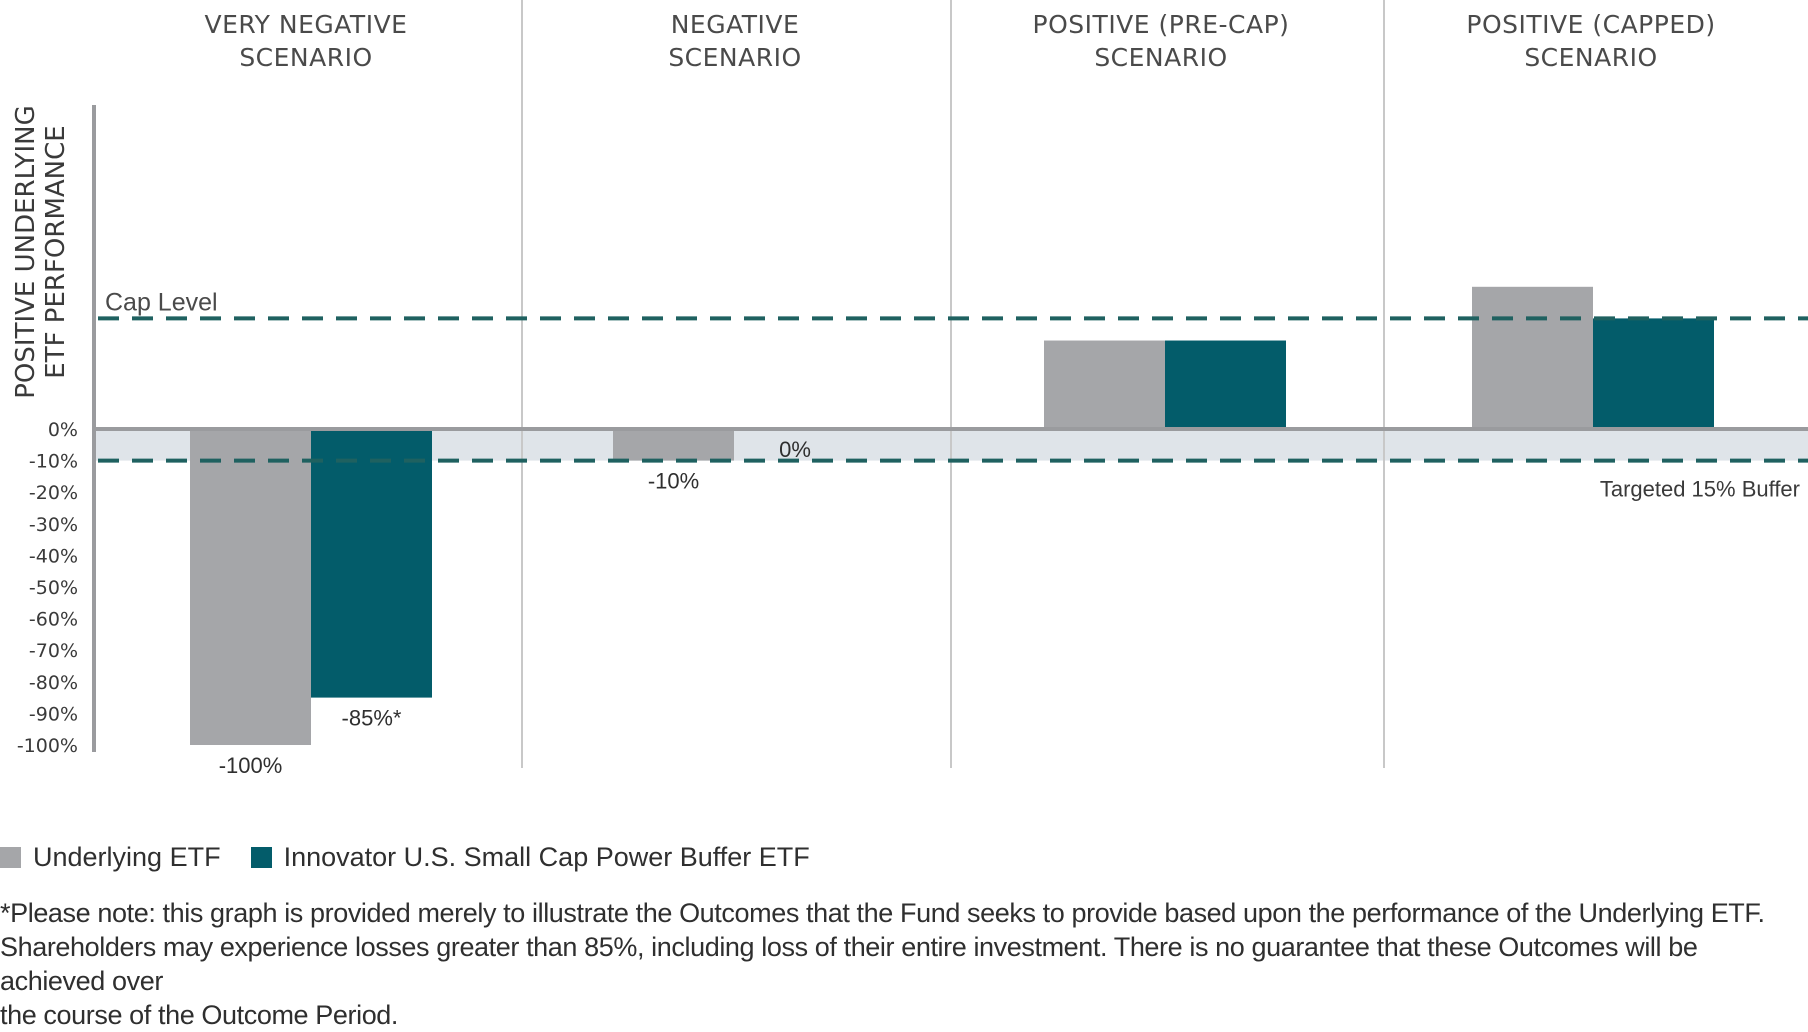 The width and height of the screenshot is (1808, 1032). I want to click on bar-value-label: -10%, so click(673, 481).